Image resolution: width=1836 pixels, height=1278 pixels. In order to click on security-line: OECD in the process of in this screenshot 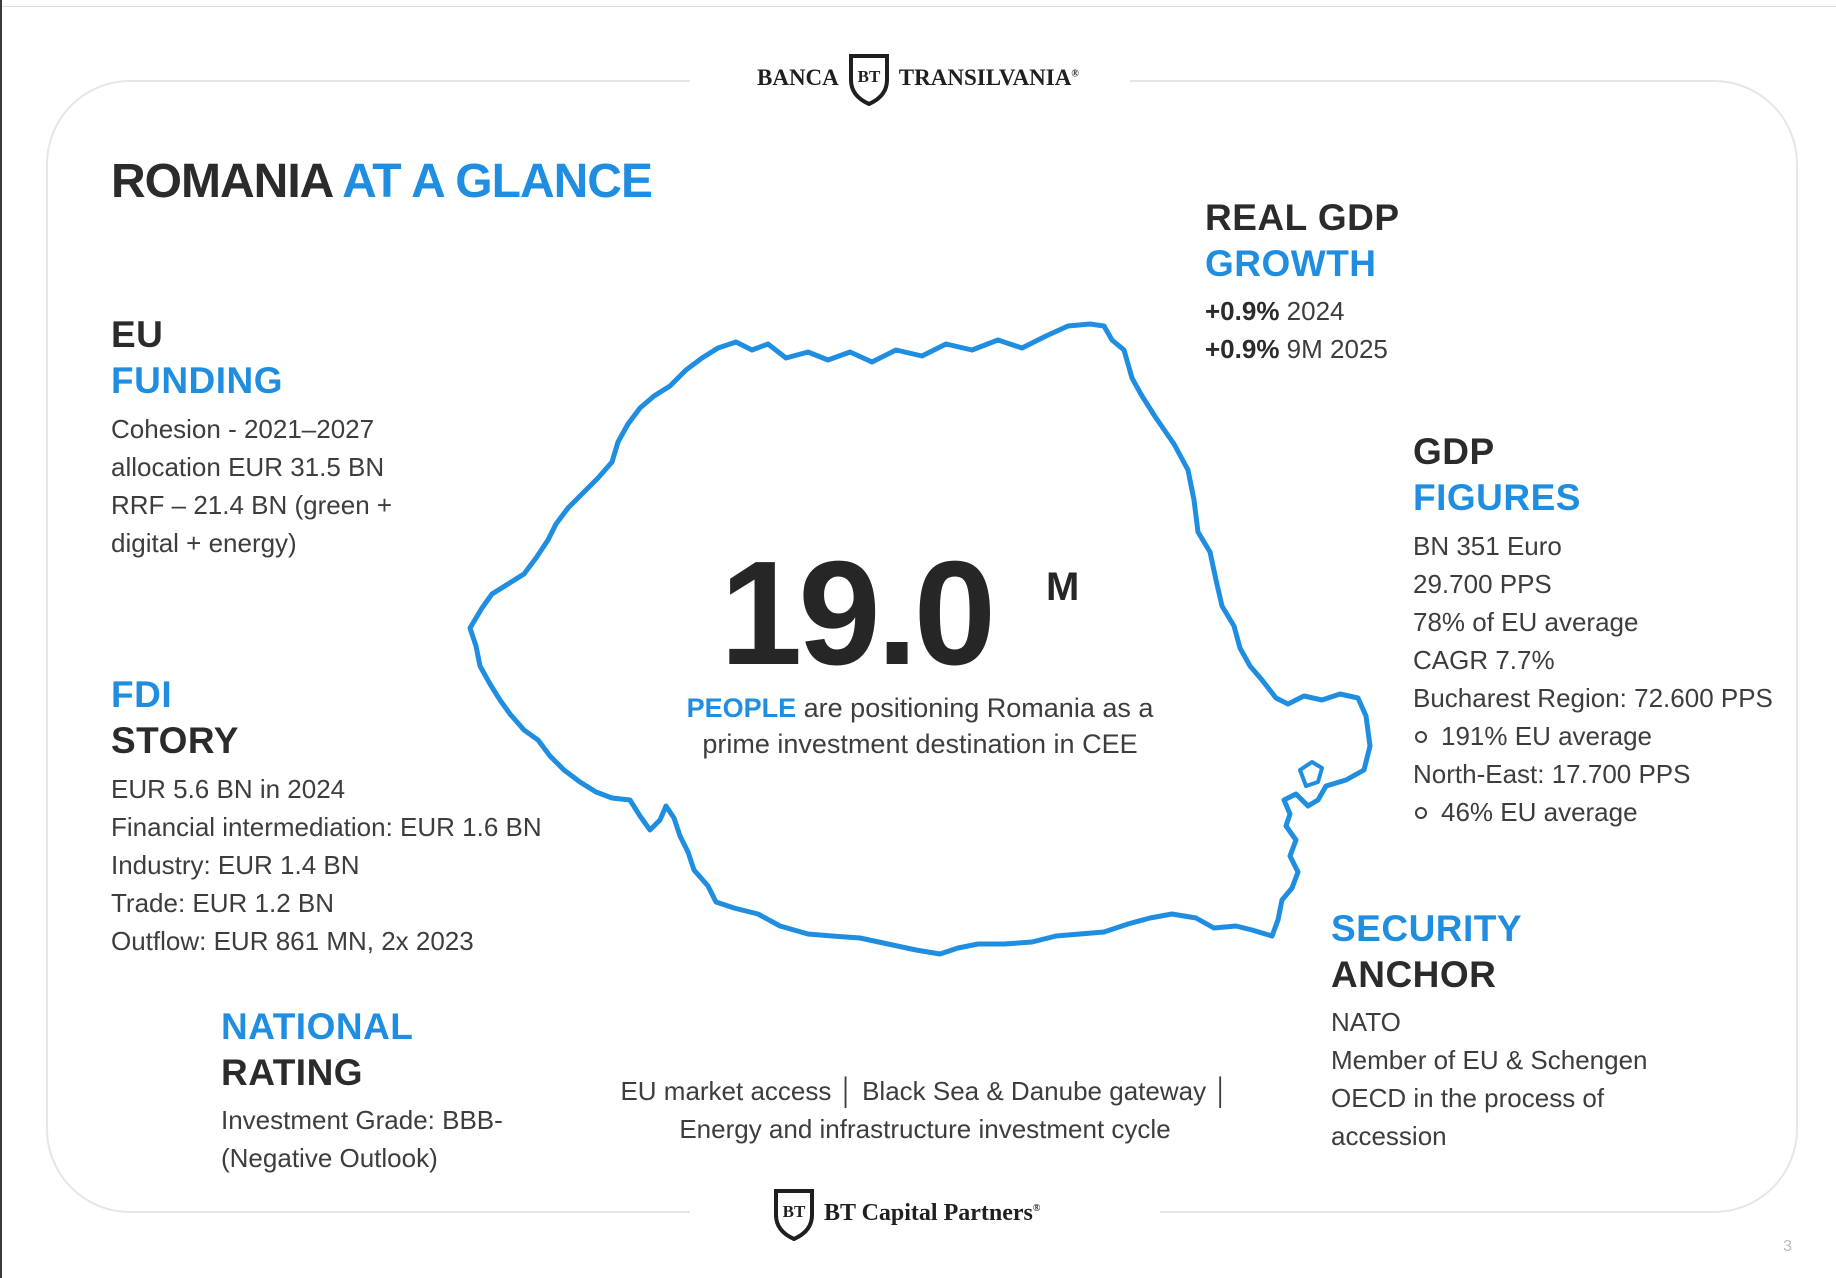, I will do `click(1468, 1098)`.